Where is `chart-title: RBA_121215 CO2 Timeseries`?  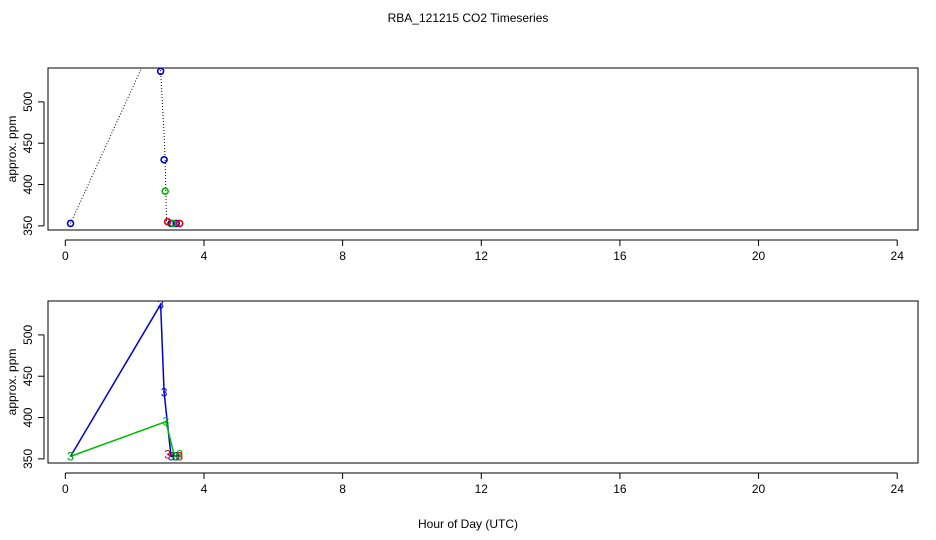
chart-title: RBA_121215 CO2 Timeseries is located at coordinates (468, 18).